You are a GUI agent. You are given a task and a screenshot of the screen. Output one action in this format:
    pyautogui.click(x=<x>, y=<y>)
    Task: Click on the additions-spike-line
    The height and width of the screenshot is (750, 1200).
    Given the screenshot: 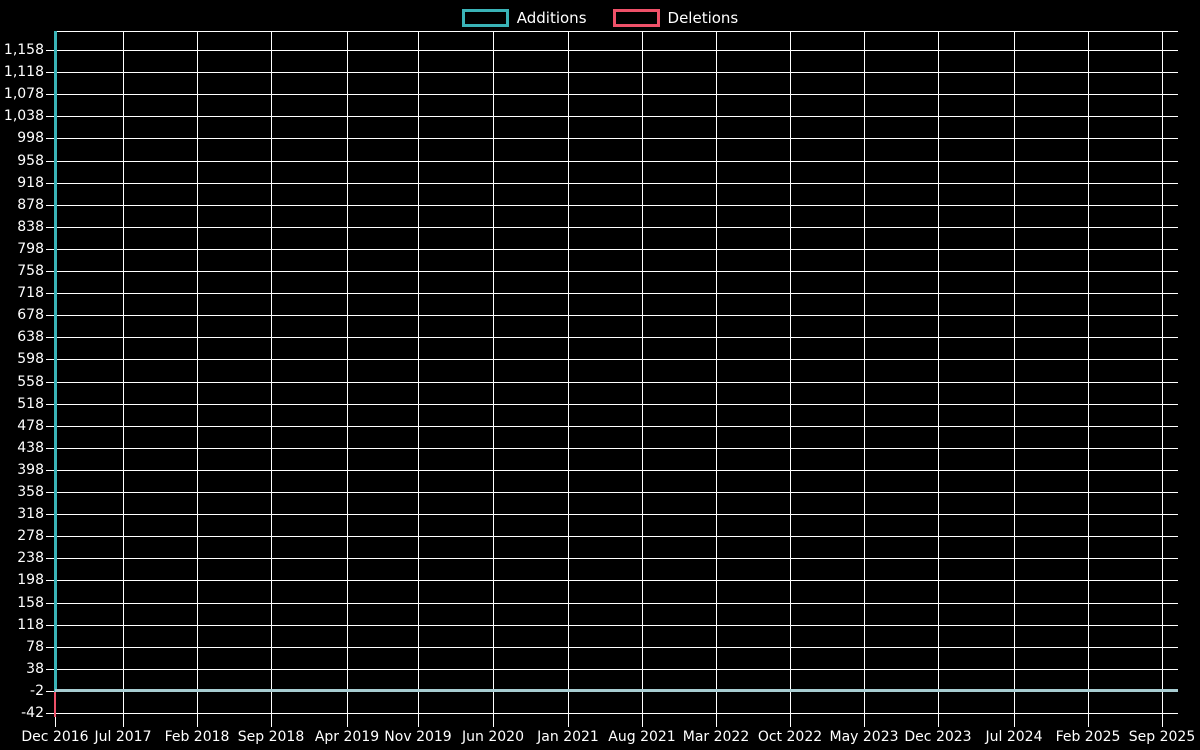 What is the action you would take?
    pyautogui.click(x=55, y=361)
    